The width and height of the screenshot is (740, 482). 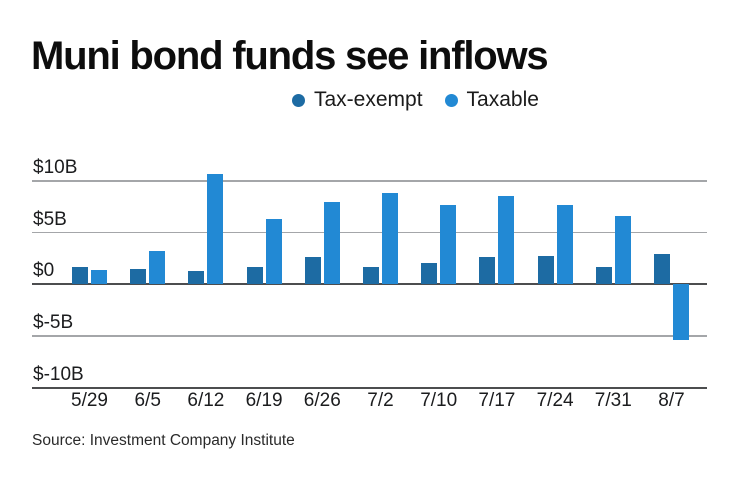 What do you see at coordinates (502, 99) in the screenshot?
I see `legend-label-taxable: Taxable` at bounding box center [502, 99].